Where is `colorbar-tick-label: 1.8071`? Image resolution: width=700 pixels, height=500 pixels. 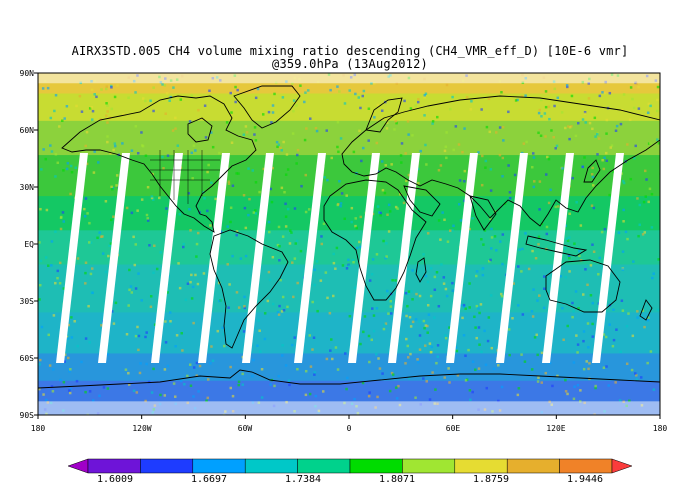 colorbar-tick-label: 1.8071 is located at coordinates (397, 479).